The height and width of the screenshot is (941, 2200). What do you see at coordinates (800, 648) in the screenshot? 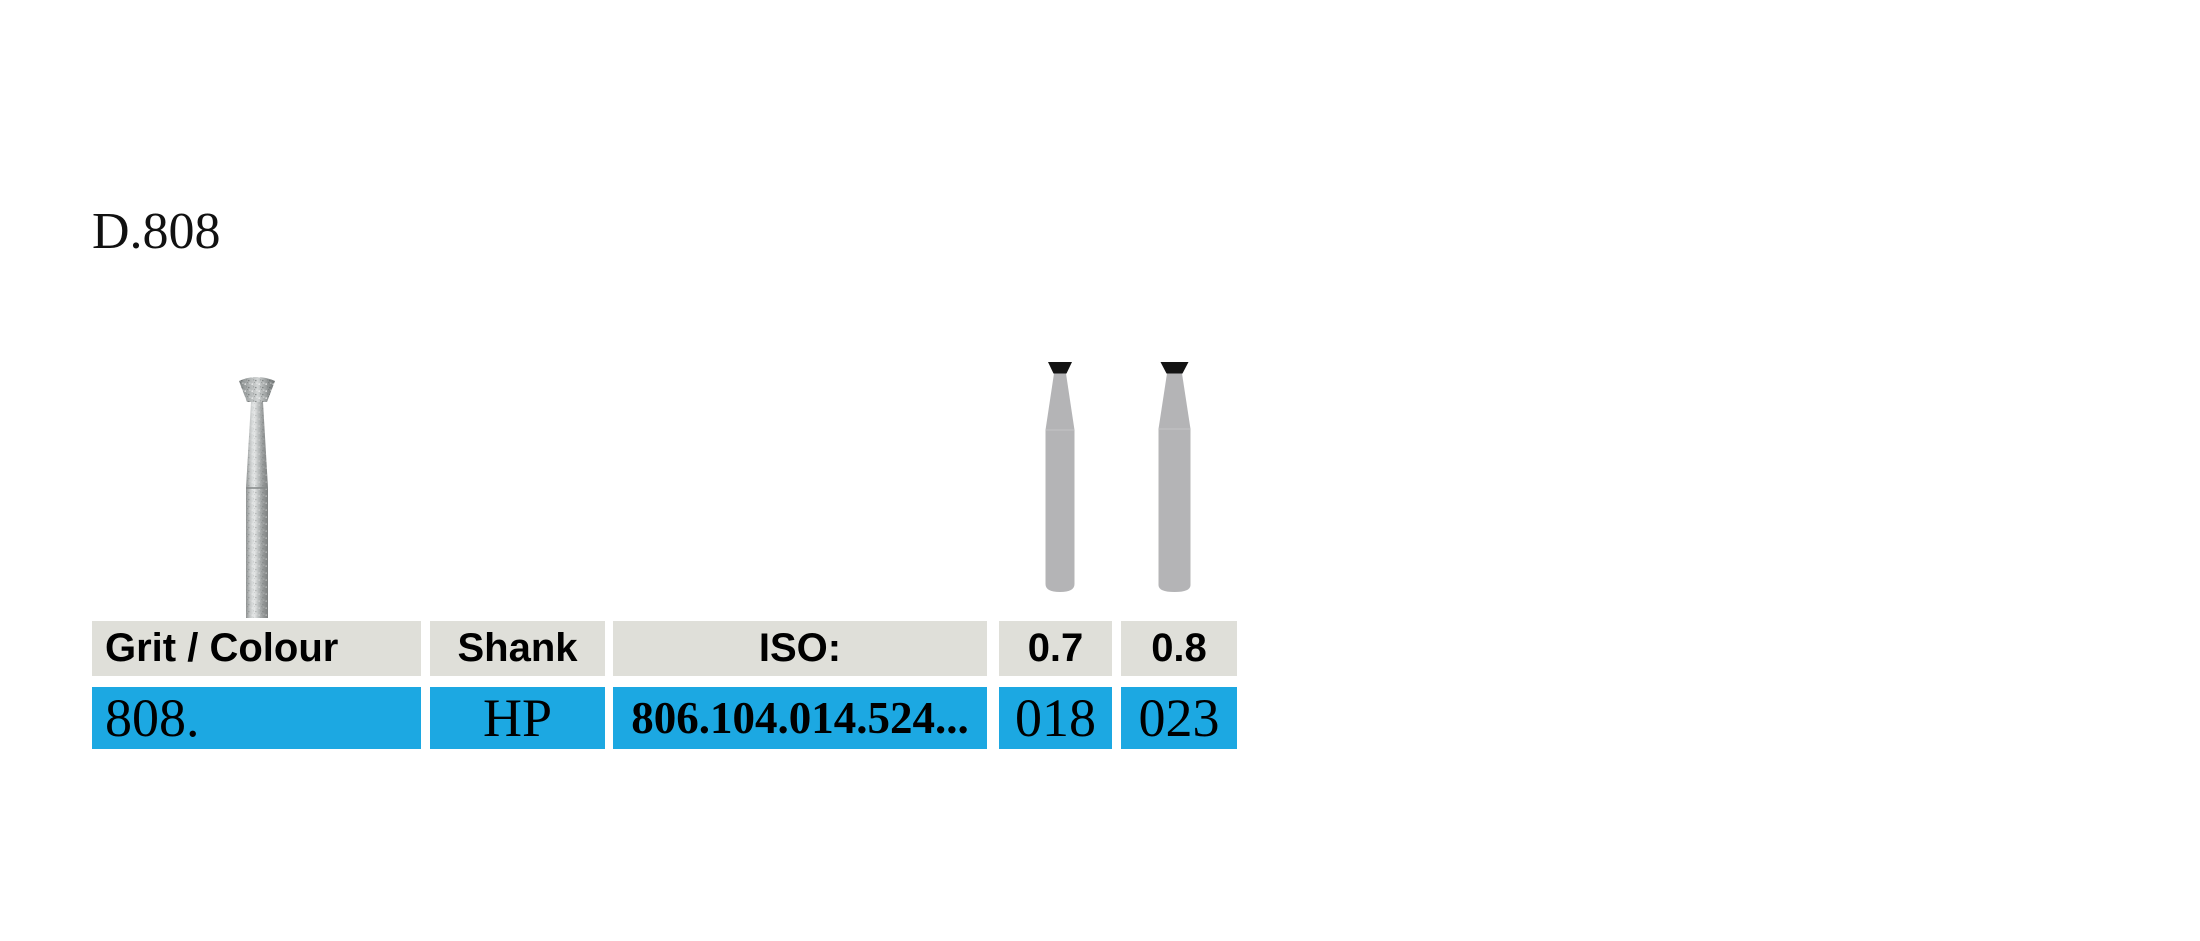
I see `header-iso: ISO:` at bounding box center [800, 648].